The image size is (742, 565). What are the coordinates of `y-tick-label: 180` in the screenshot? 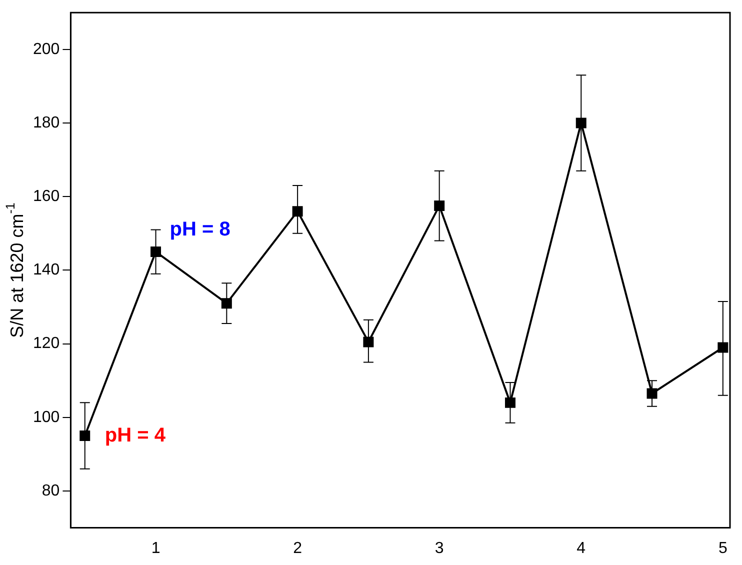 It's located at (46, 123).